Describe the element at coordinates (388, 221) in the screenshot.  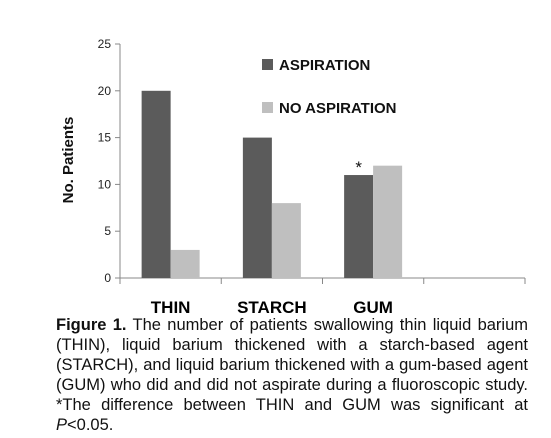
I see `bar-no-aspiration-gum` at that location.